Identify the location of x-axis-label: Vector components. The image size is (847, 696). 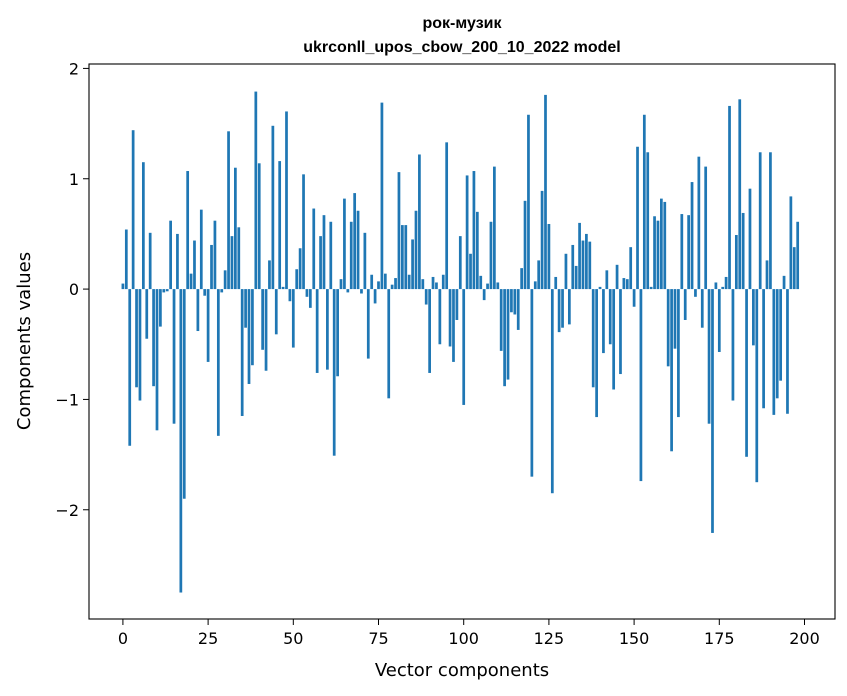
(462, 670).